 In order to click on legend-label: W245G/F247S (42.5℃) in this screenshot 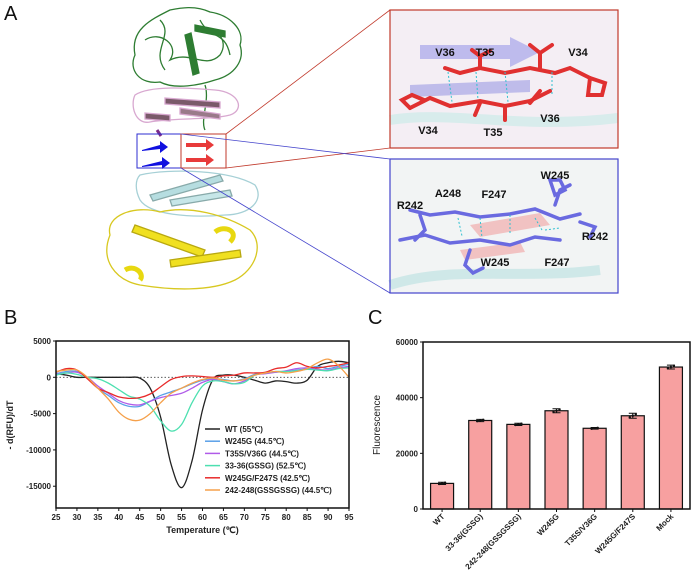, I will do `click(267, 478)`.